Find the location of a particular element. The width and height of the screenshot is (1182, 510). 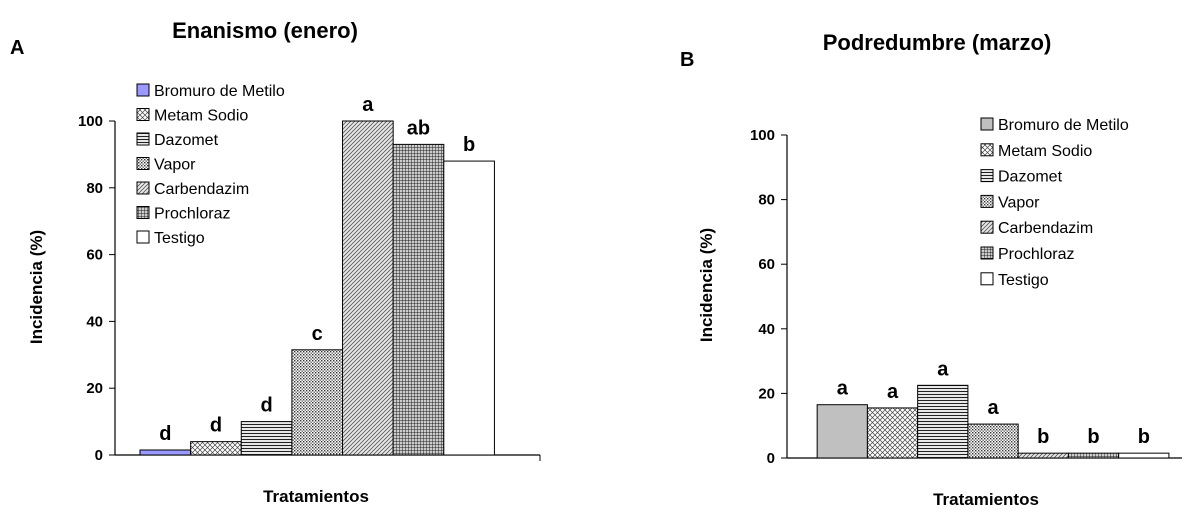

x-axis-title-a: Tratamientos is located at coordinates (316, 496).